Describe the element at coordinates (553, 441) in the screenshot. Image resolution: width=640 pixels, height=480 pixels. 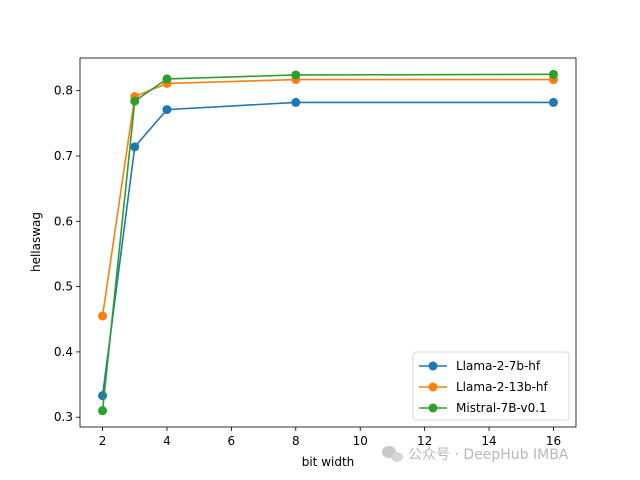
I see `x-tick-label: 16` at that location.